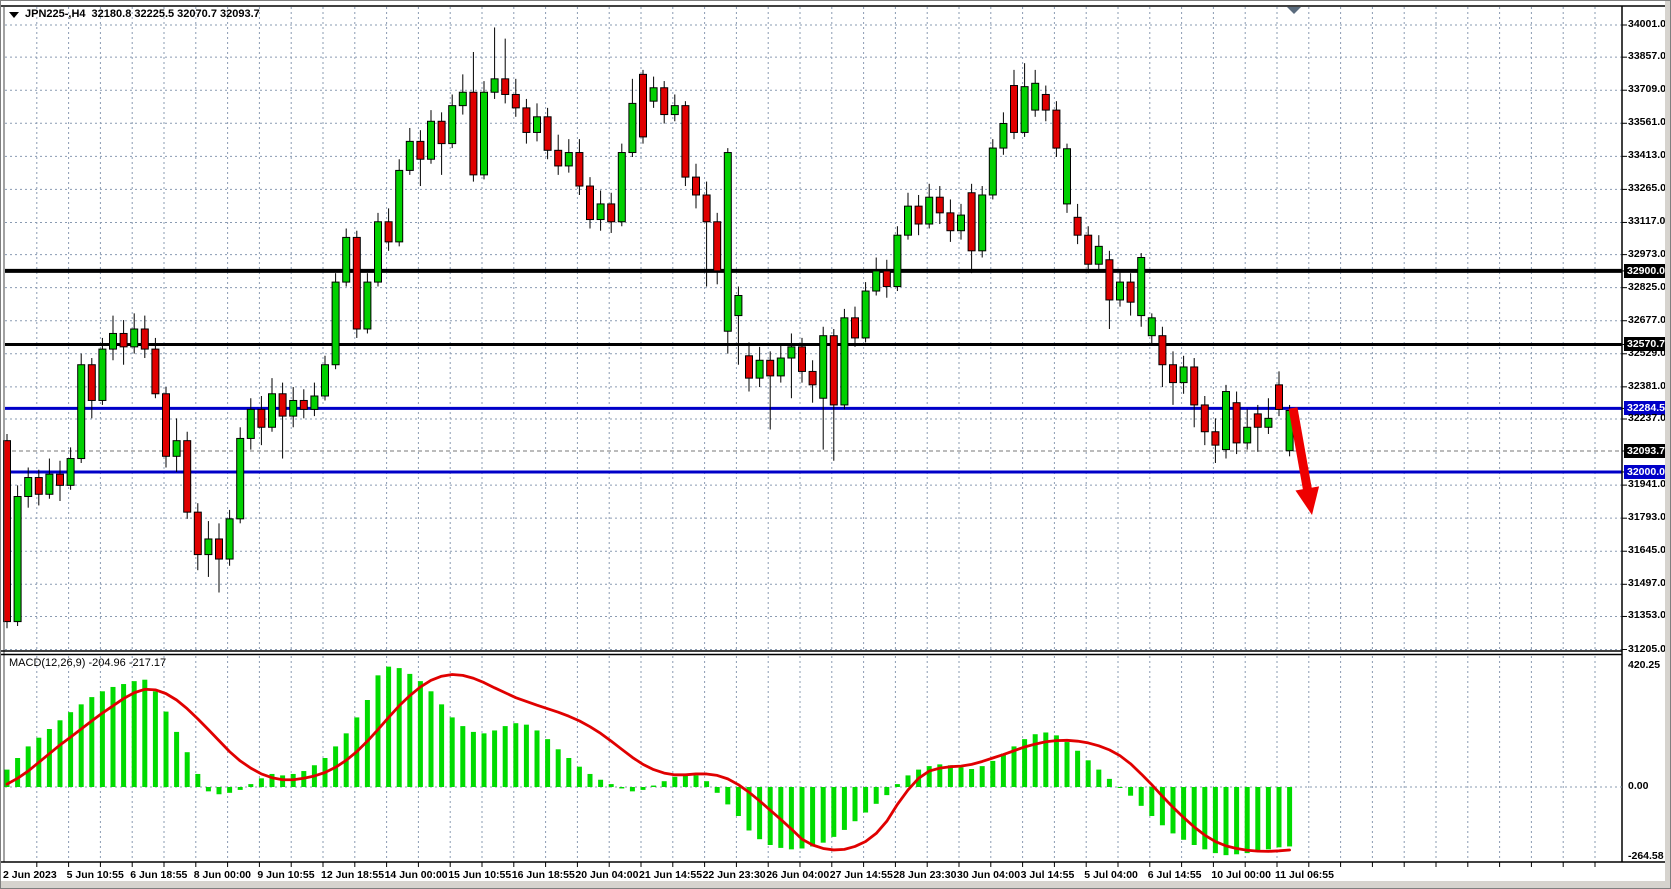  What do you see at coordinates (1307, 500) in the screenshot?
I see `trend-arrow-head` at bounding box center [1307, 500].